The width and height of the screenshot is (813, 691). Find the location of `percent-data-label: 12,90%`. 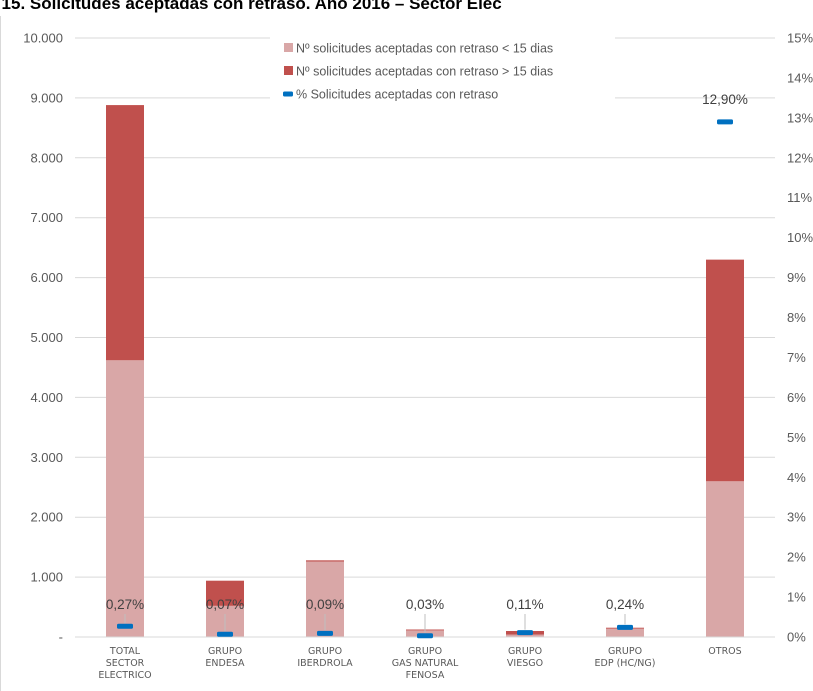

percent-data-label: 12,90% is located at coordinates (725, 99).